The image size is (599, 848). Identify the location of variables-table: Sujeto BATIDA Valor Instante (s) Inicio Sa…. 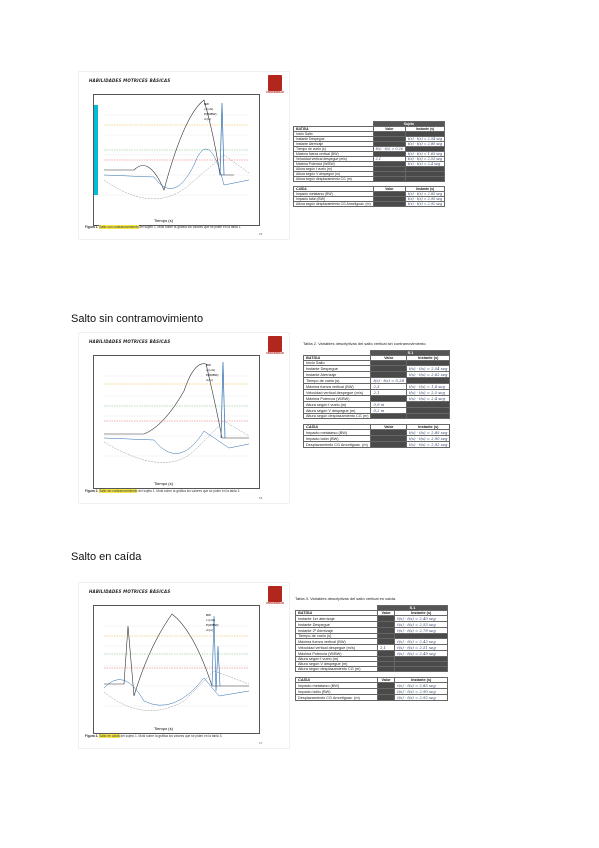
(369, 164).